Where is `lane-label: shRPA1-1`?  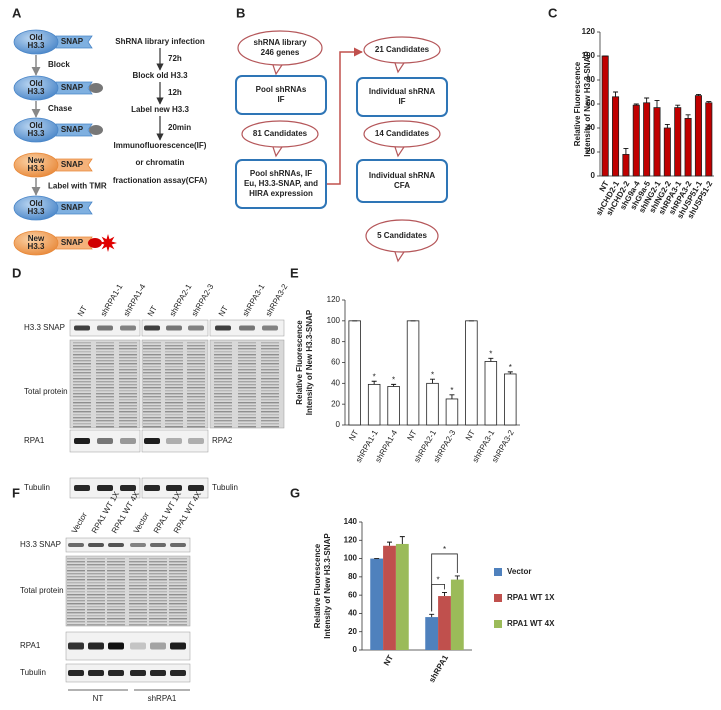
lane-label: shRPA1-1 is located at coordinates (112, 300).